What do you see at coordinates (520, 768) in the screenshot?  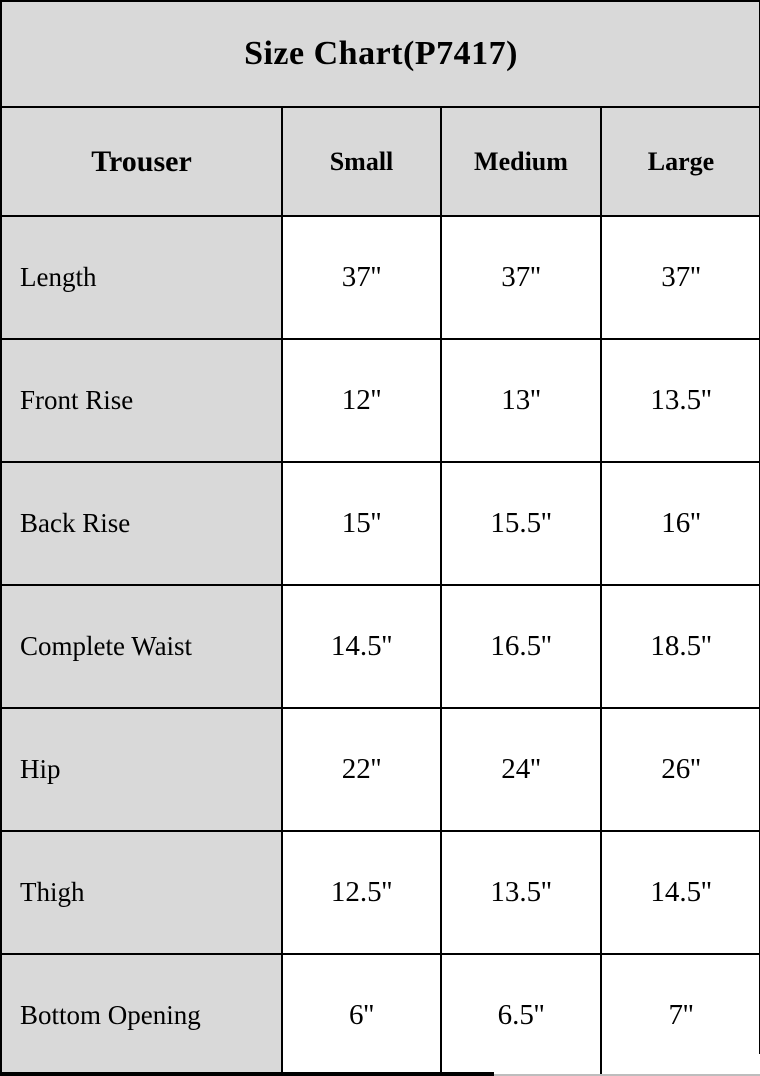 I see `cell-hip-medium: 24''` at bounding box center [520, 768].